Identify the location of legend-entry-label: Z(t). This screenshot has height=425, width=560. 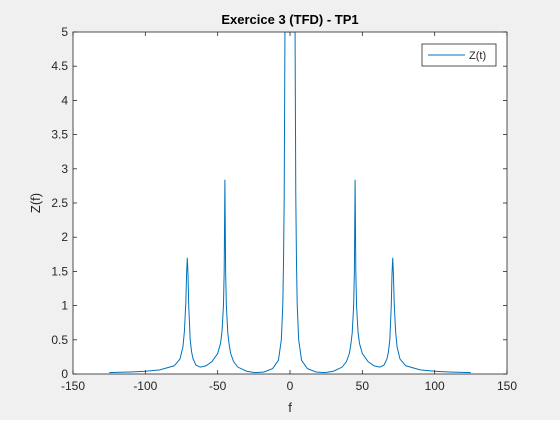
(477, 56).